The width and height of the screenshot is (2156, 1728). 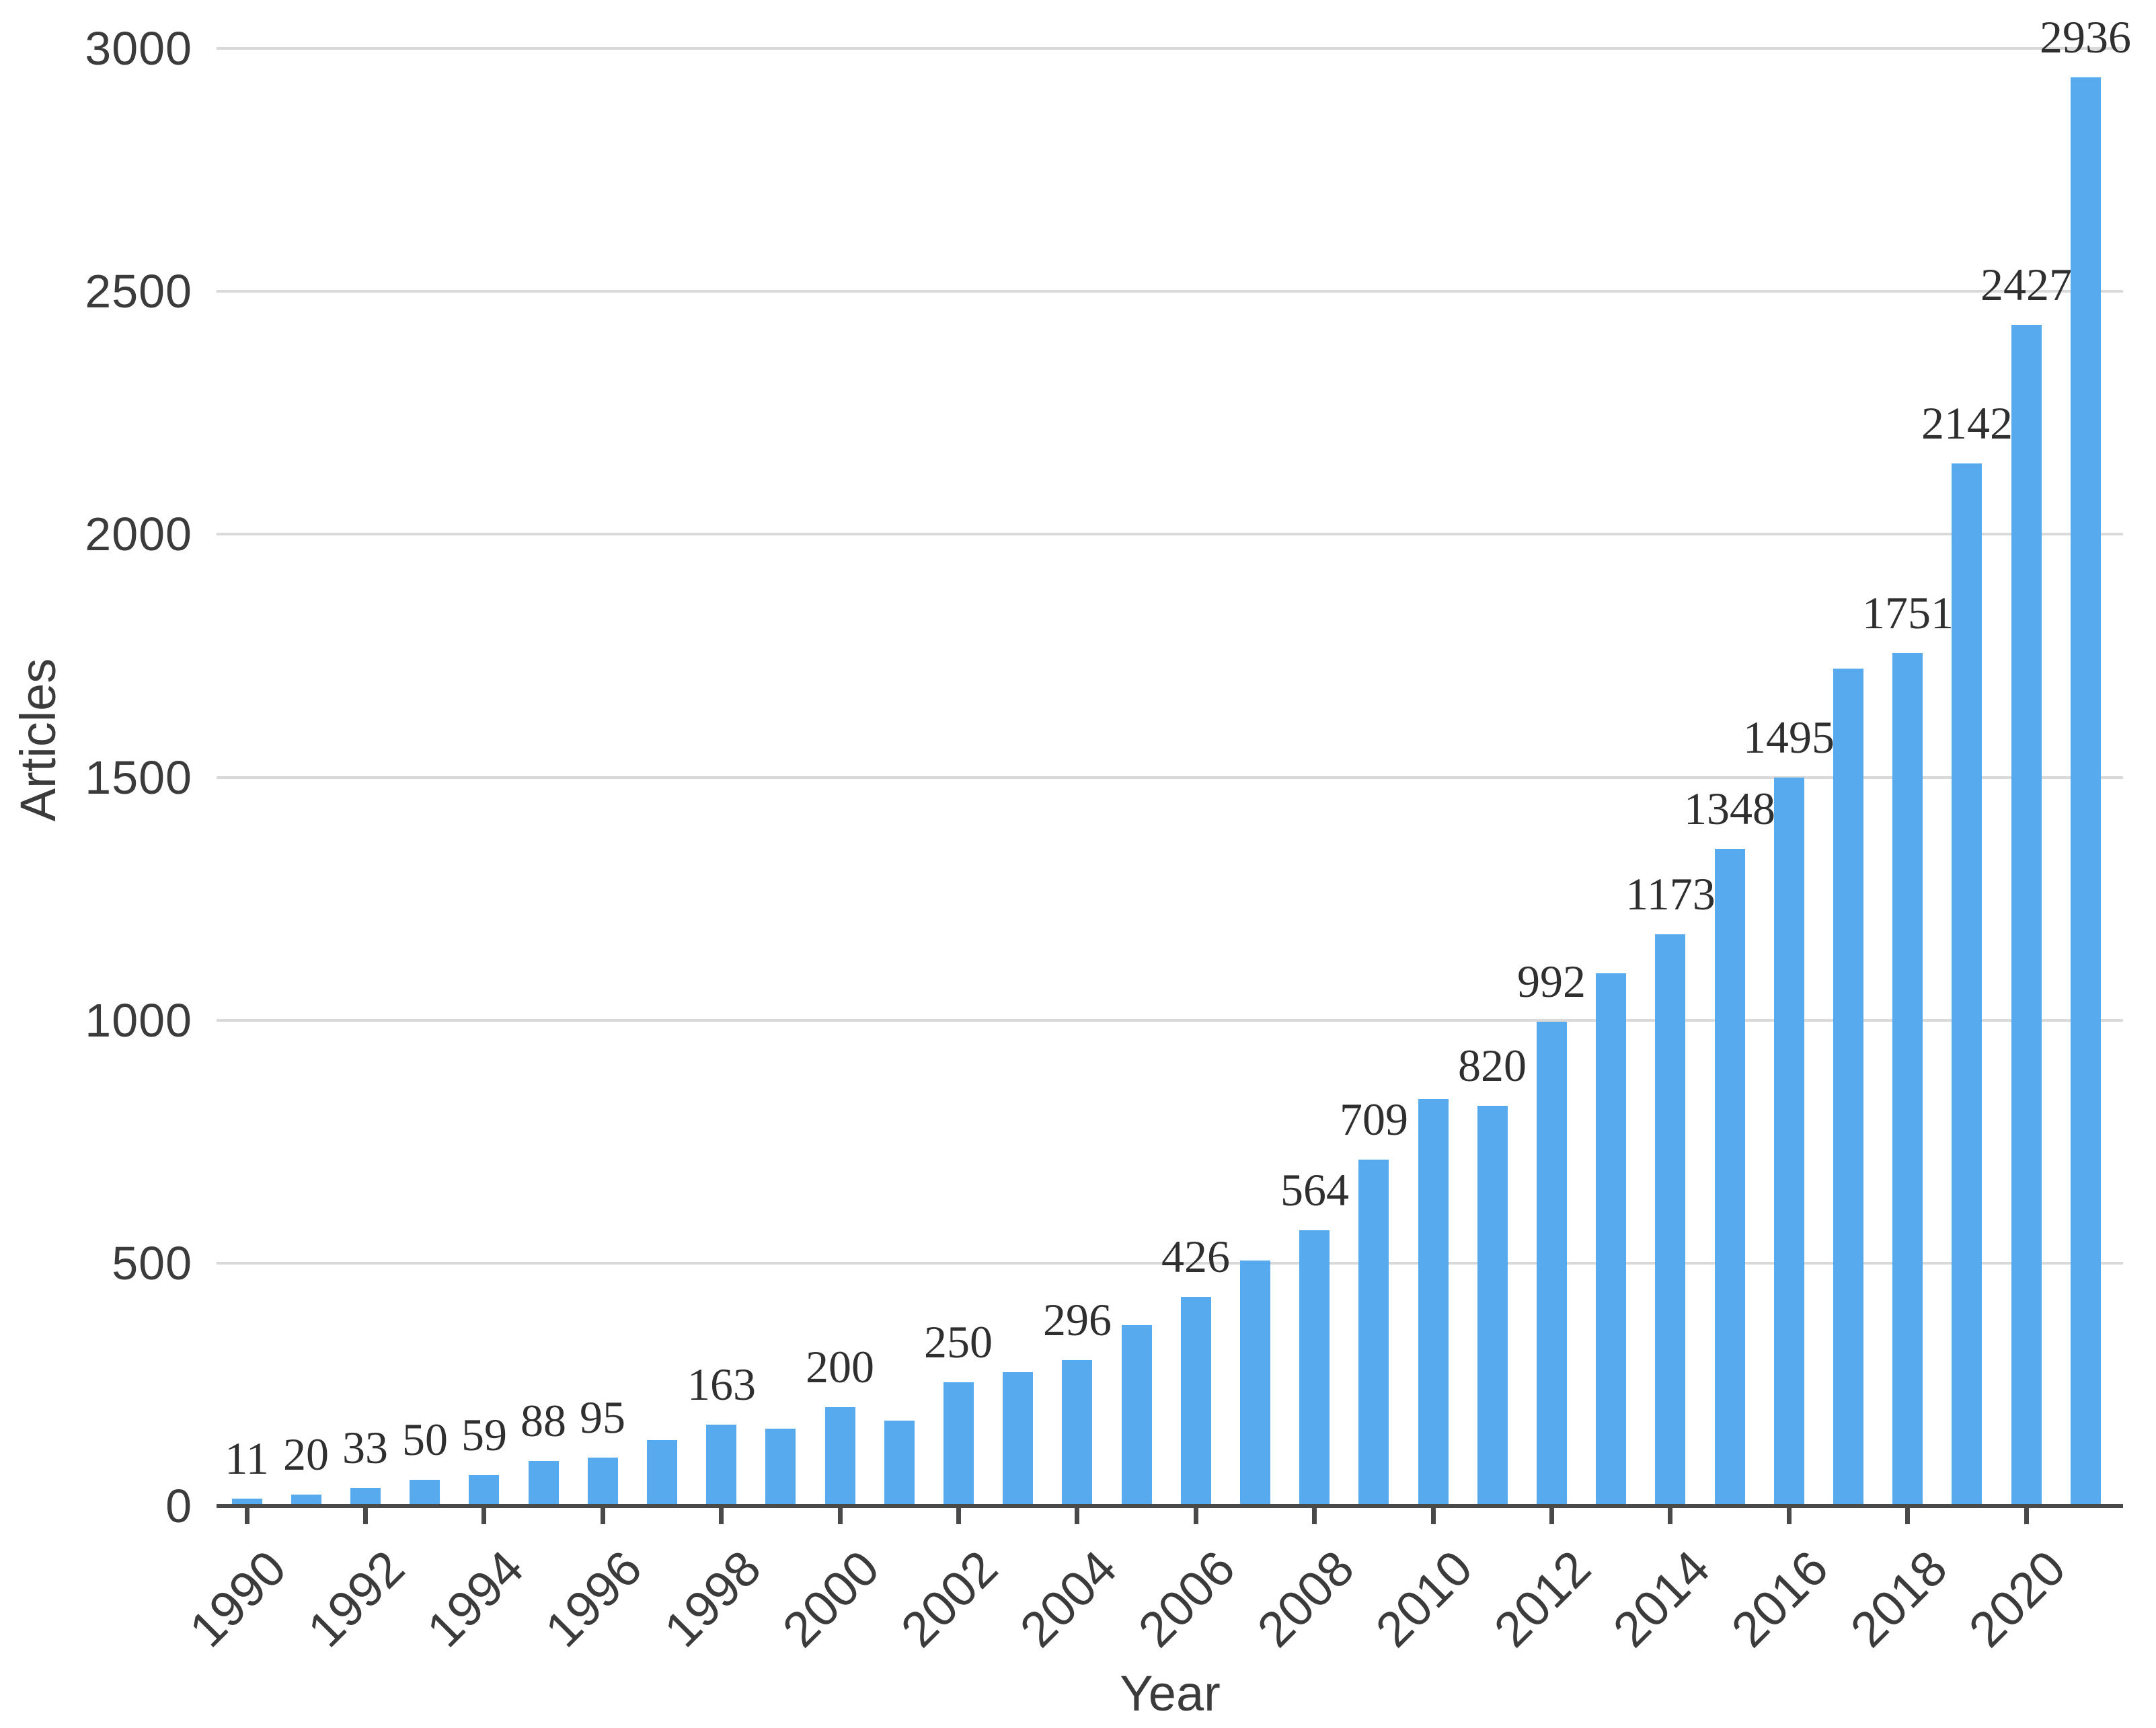 I want to click on bar-value-label: 992, so click(x=1551, y=982).